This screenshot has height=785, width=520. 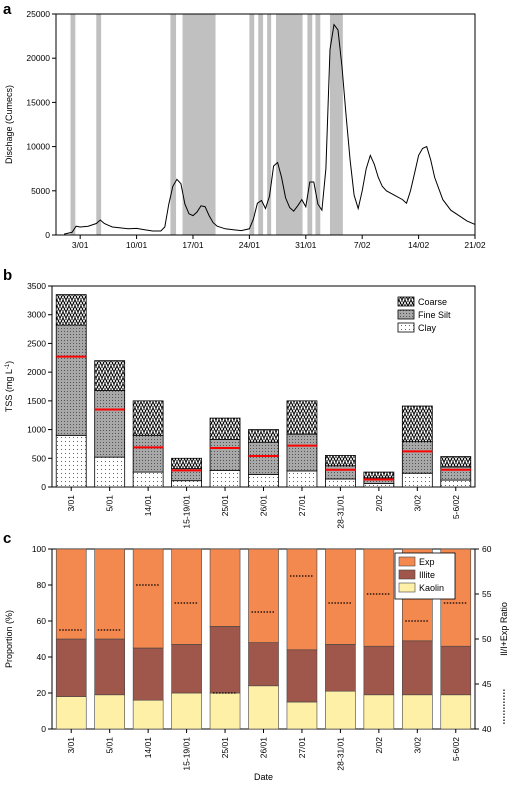 What do you see at coordinates (7, 538) in the screenshot?
I see `panel-label-c: c` at bounding box center [7, 538].